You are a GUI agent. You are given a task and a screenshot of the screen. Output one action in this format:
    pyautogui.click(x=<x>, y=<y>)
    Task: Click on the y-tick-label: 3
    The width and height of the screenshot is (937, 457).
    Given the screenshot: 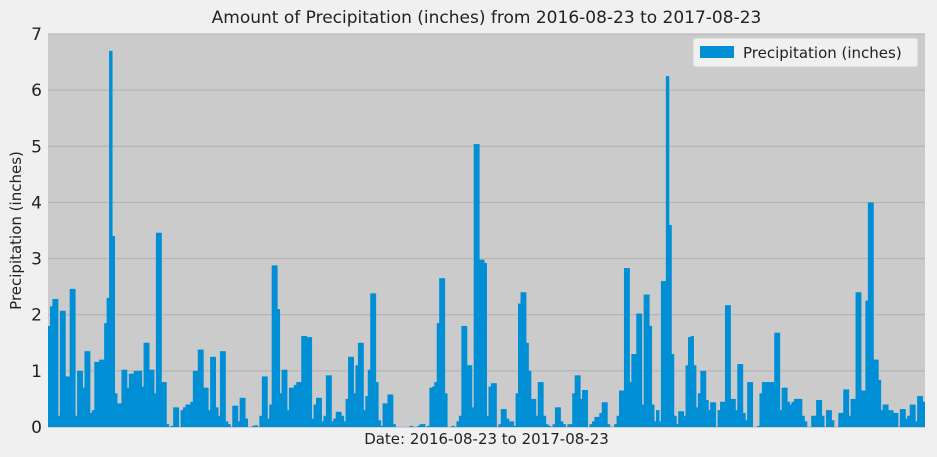 What is the action you would take?
    pyautogui.click(x=36, y=260)
    